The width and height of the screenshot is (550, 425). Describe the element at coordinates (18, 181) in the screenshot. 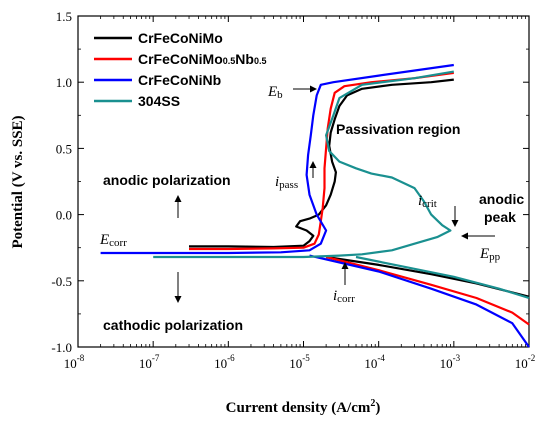

I see `y-axis-title: Potential (V vs. SSE)` at that location.